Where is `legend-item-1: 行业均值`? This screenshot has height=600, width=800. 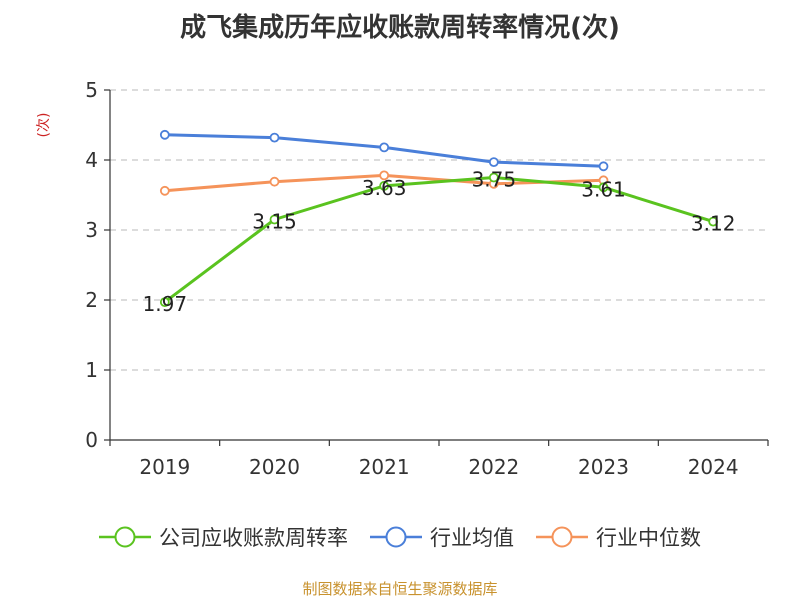
legend-item-1: 行业均值 is located at coordinates (442, 538).